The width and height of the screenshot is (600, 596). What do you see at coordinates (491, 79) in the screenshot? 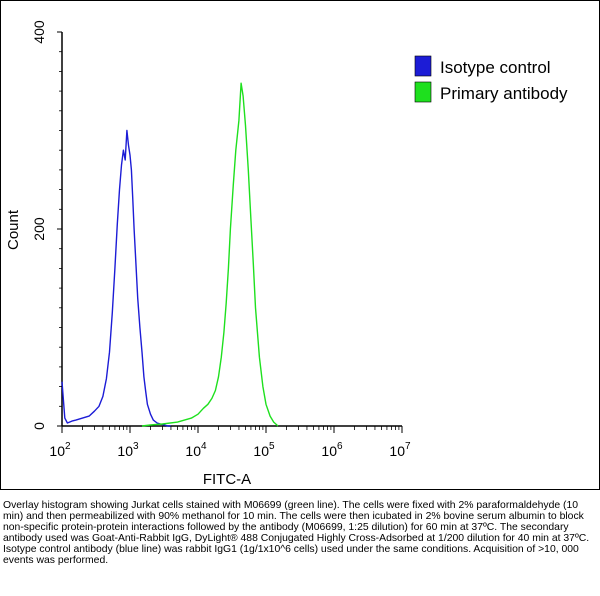
I see `legend: Isotype control Primary antibody` at bounding box center [491, 79].